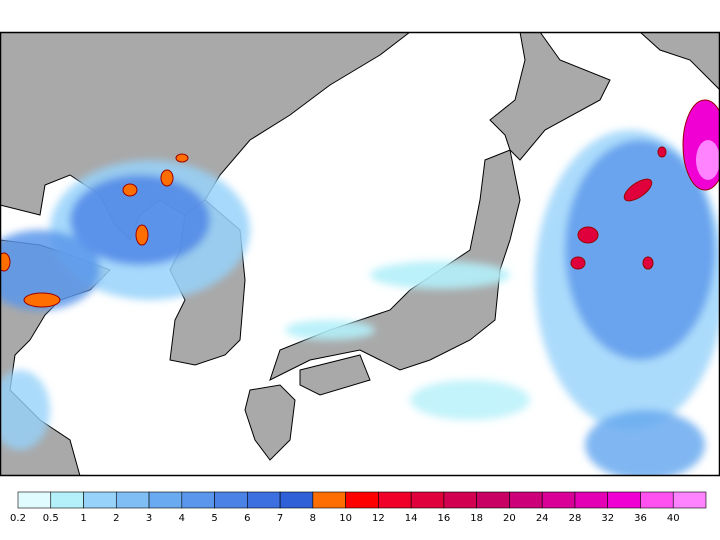  I want to click on colorbar-label: 28, so click(575, 518).